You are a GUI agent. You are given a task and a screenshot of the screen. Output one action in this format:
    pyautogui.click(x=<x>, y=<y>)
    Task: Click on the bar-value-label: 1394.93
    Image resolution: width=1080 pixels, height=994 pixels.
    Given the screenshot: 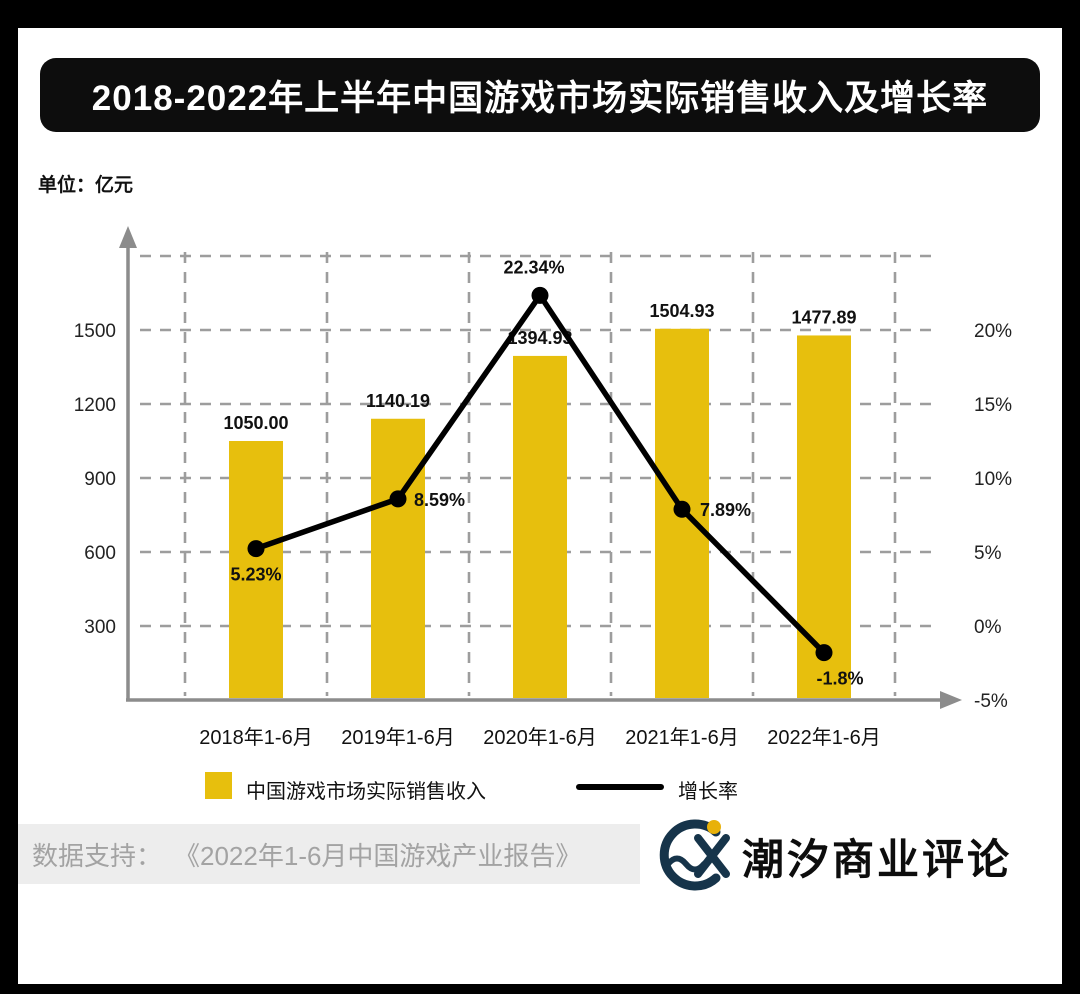 What is the action you would take?
    pyautogui.click(x=539, y=338)
    